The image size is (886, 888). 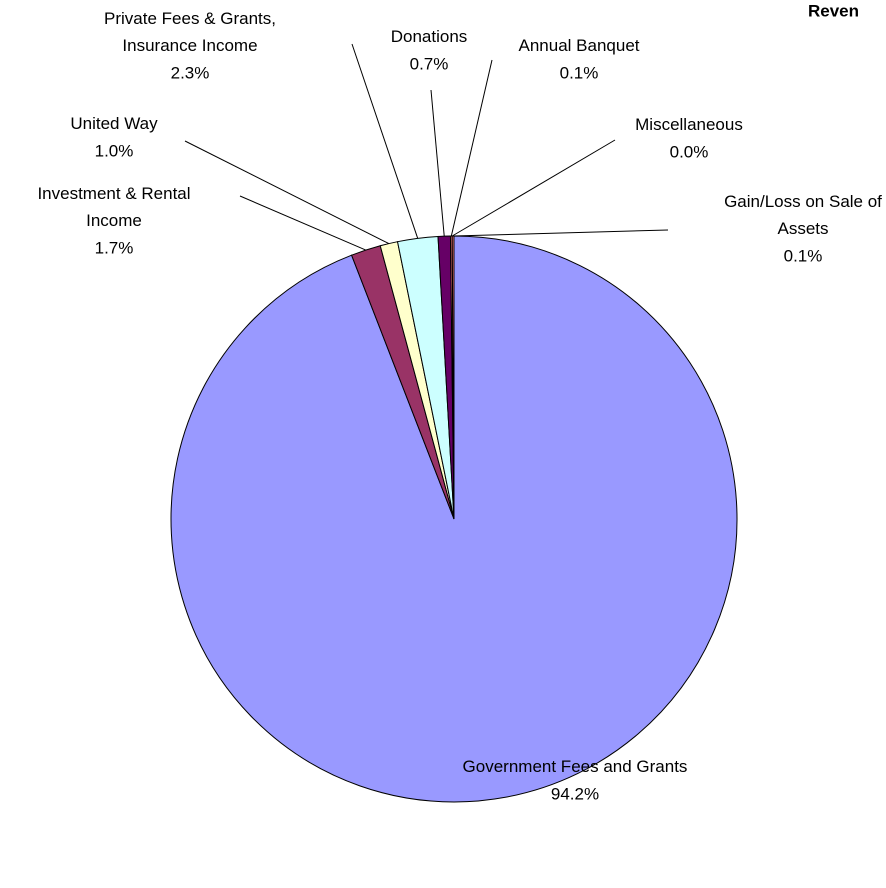 I want to click on slice-label: Government Fees and Grants, so click(x=575, y=766).